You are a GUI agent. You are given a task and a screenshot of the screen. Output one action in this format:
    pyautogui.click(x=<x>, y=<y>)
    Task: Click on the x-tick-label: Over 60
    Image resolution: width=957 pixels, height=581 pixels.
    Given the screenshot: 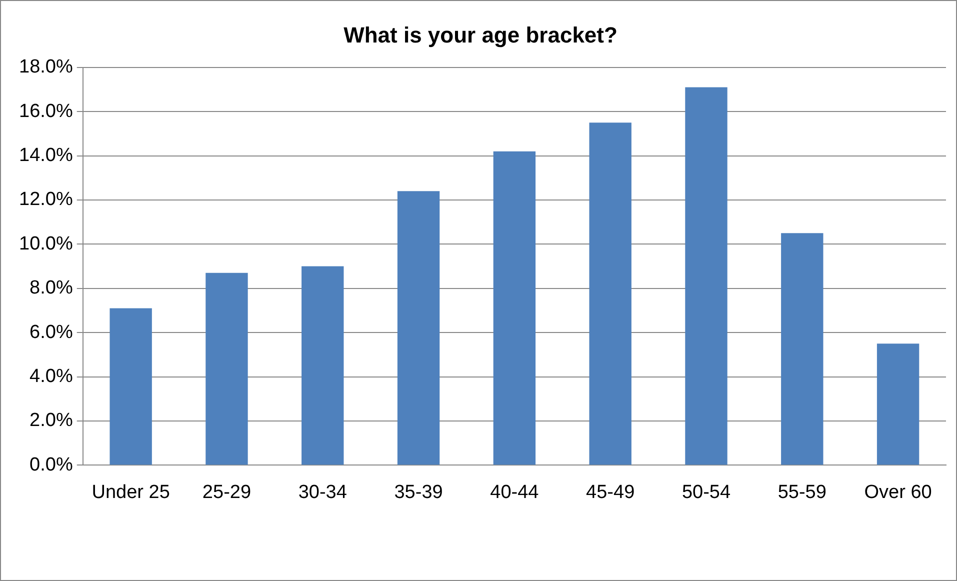 What is the action you would take?
    pyautogui.click(x=898, y=492)
    